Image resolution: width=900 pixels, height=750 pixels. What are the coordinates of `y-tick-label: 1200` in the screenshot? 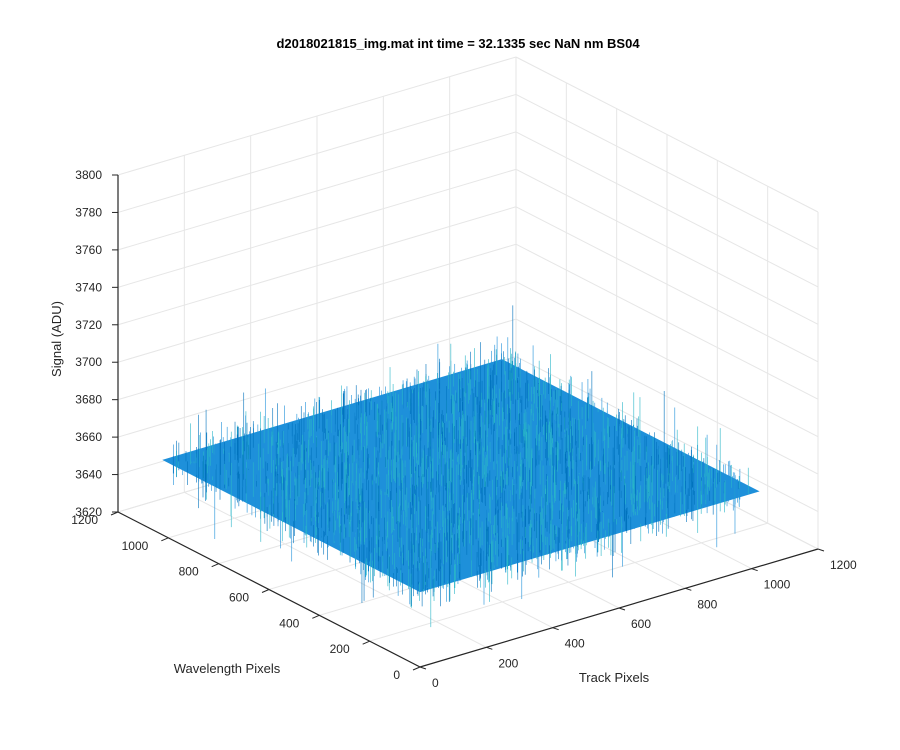 It's located at (84, 520).